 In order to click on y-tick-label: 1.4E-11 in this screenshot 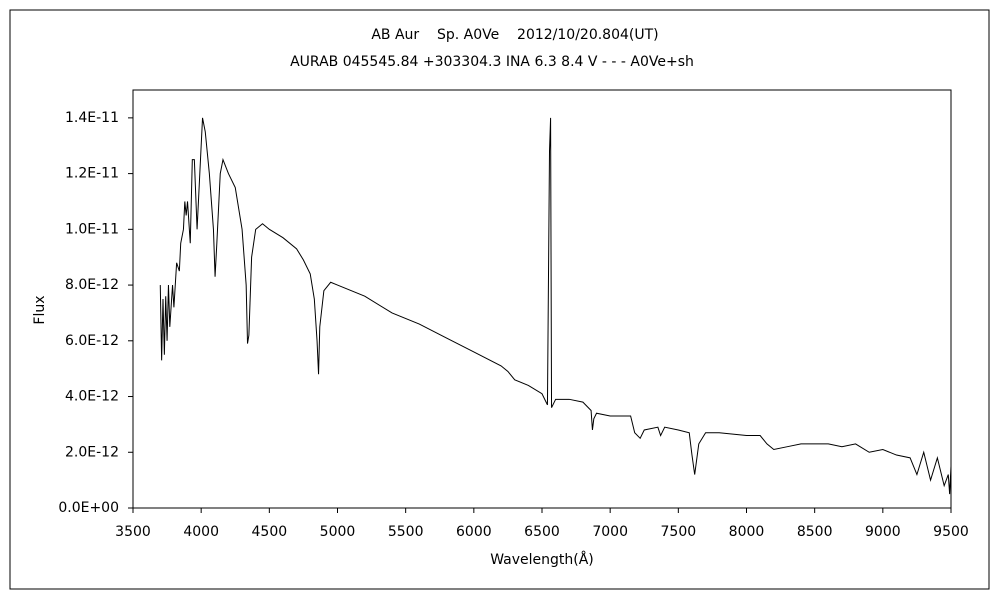, I will do `click(92, 118)`.